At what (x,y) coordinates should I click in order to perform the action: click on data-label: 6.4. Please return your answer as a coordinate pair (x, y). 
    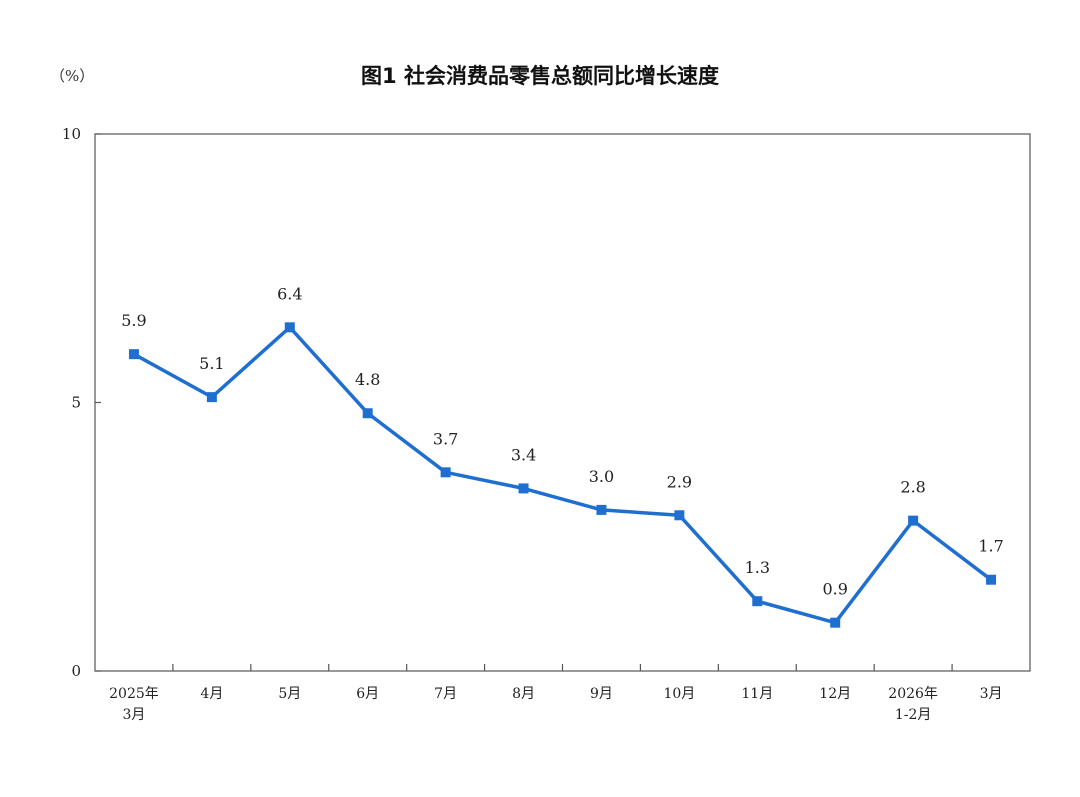
    Looking at the image, I should click on (289, 293).